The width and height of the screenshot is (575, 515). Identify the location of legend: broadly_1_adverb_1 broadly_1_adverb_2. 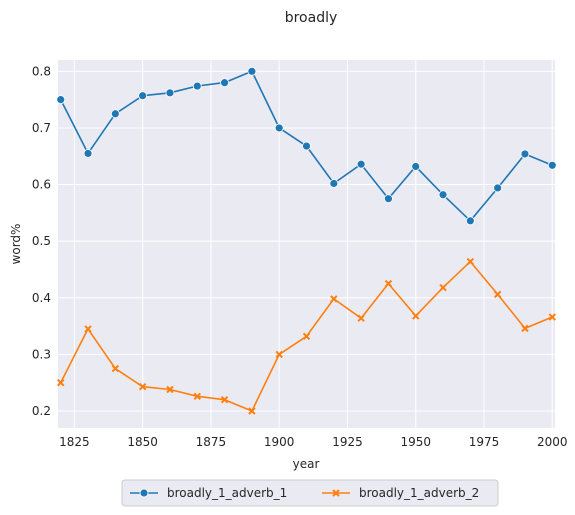
(310, 493).